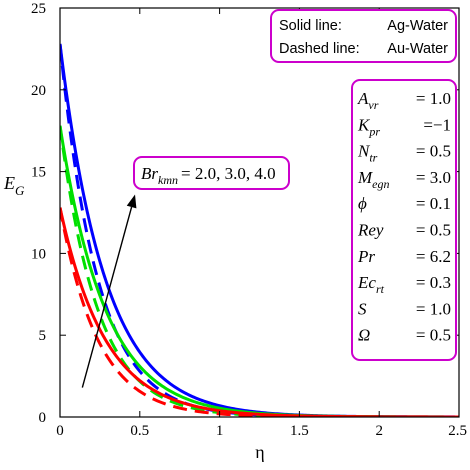  I want to click on parameter-value-5: = 0.5, so click(433, 230).